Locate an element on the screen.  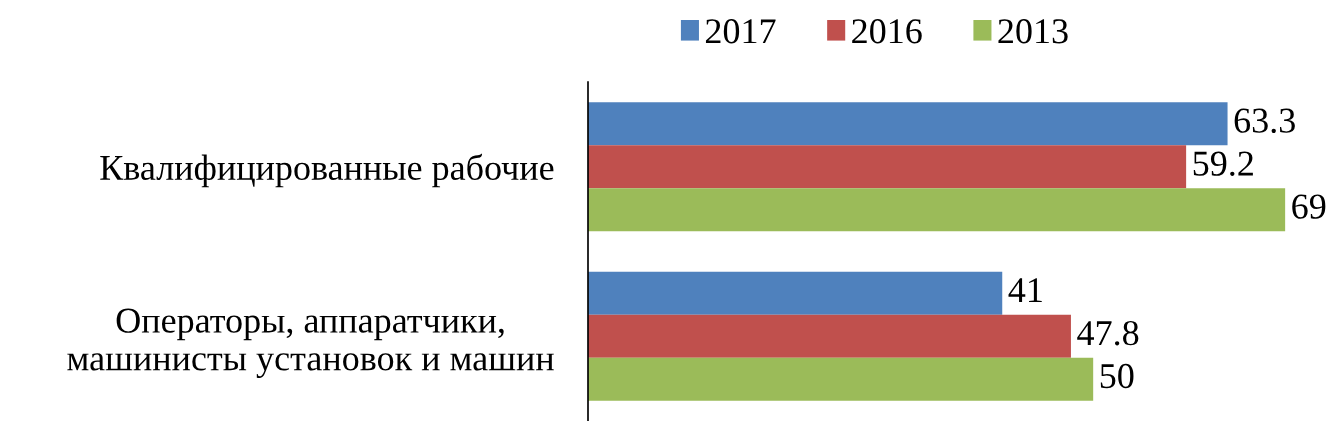
data-label: 41 is located at coordinates (1025, 290).